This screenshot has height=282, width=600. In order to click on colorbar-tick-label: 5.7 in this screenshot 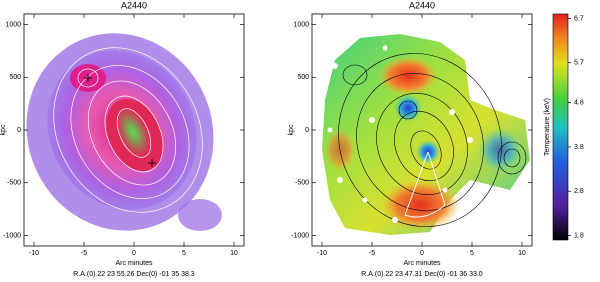, I will do `click(579, 63)`.